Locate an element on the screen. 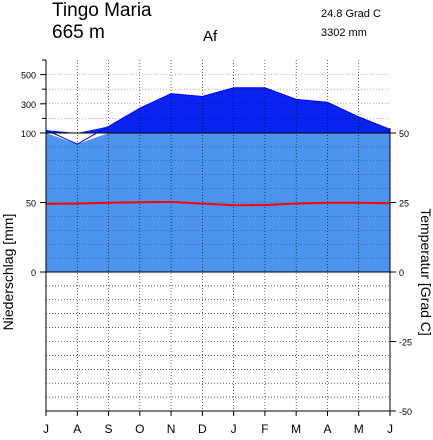 The width and height of the screenshot is (433, 440). right-tick-label: -25 is located at coordinates (405, 343).